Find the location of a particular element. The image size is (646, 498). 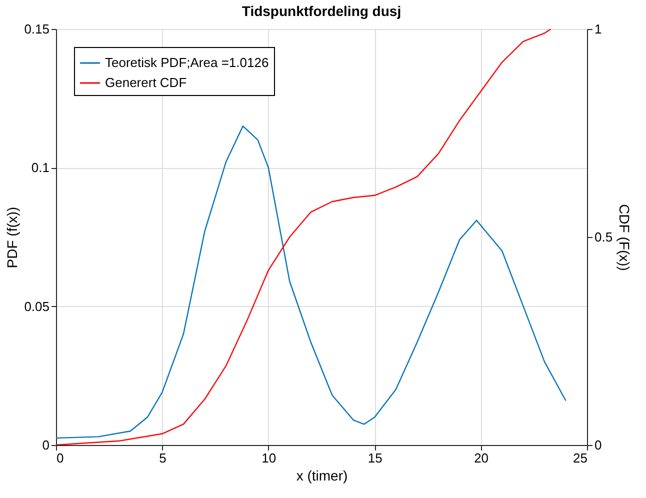

x-tick-label: 20 is located at coordinates (481, 458).